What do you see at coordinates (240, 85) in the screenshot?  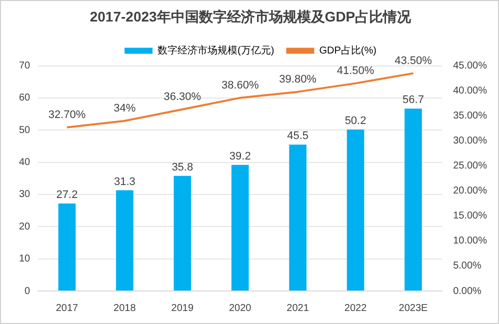 I see `data-label: 38.60%` at bounding box center [240, 85].